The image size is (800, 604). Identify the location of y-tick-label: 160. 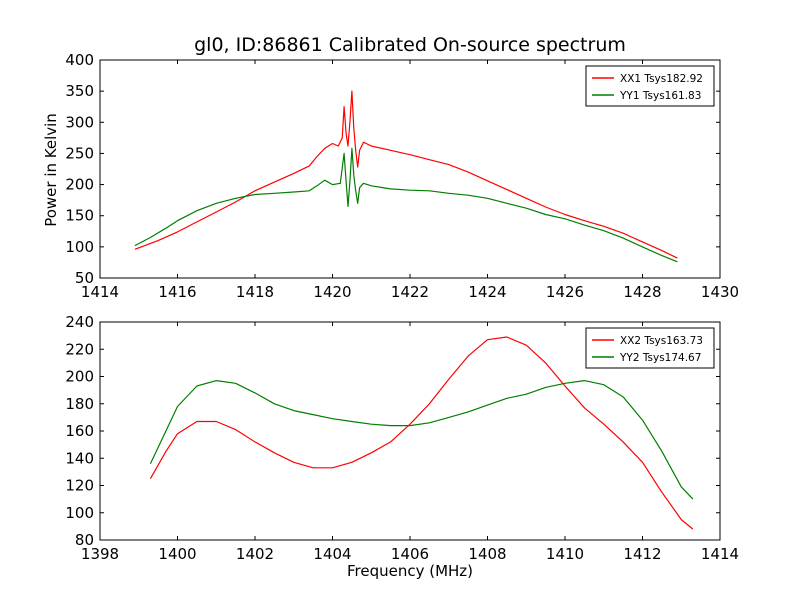
(79, 431).